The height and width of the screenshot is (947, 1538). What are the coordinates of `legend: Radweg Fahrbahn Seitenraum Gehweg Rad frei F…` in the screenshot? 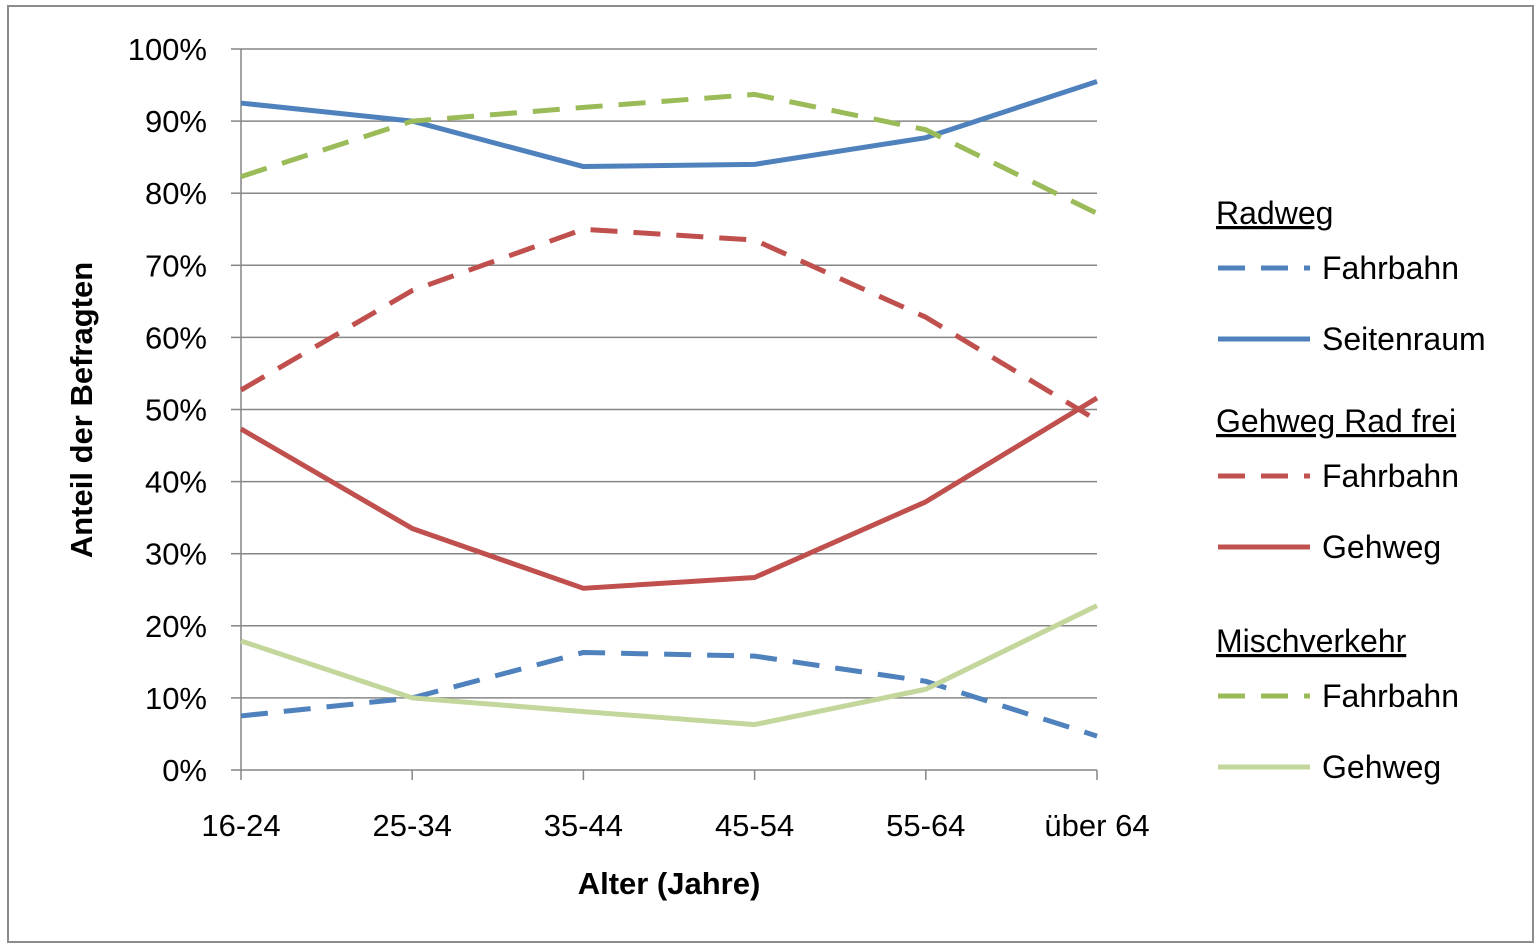 It's located at (1351, 490).